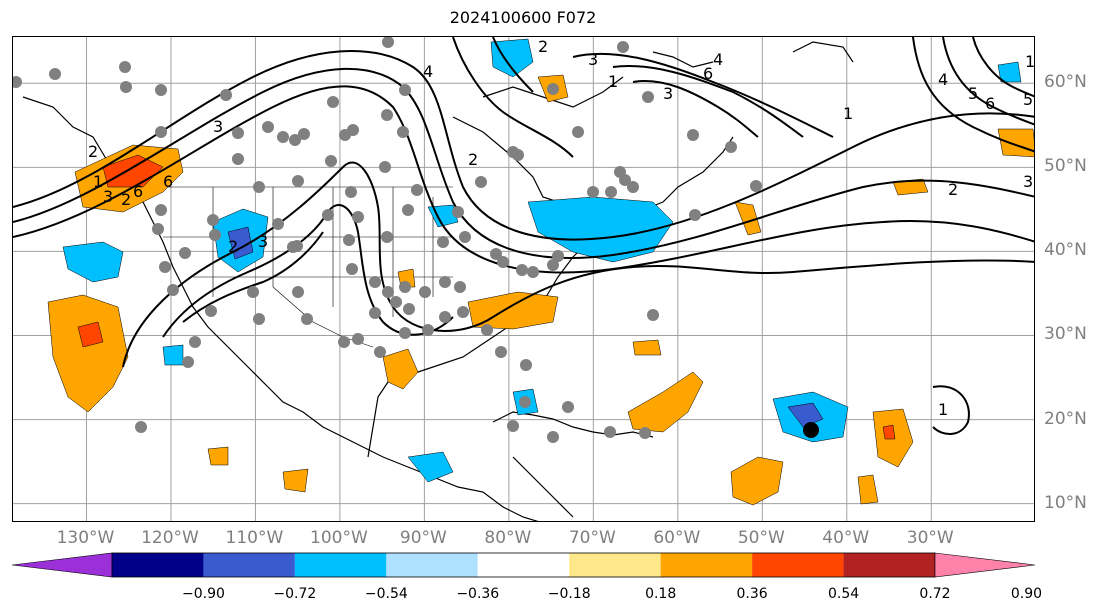 The image size is (1105, 615). What do you see at coordinates (843, 594) in the screenshot?
I see `colorbar-tick-label: 0.54` at bounding box center [843, 594].